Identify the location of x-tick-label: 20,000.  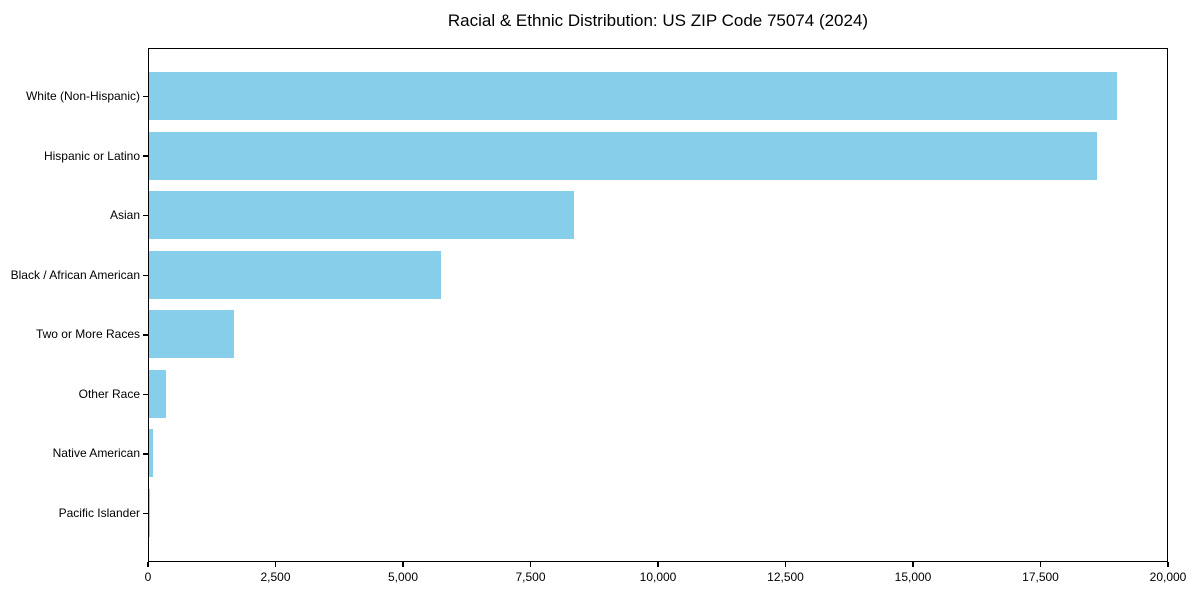
(1168, 577).